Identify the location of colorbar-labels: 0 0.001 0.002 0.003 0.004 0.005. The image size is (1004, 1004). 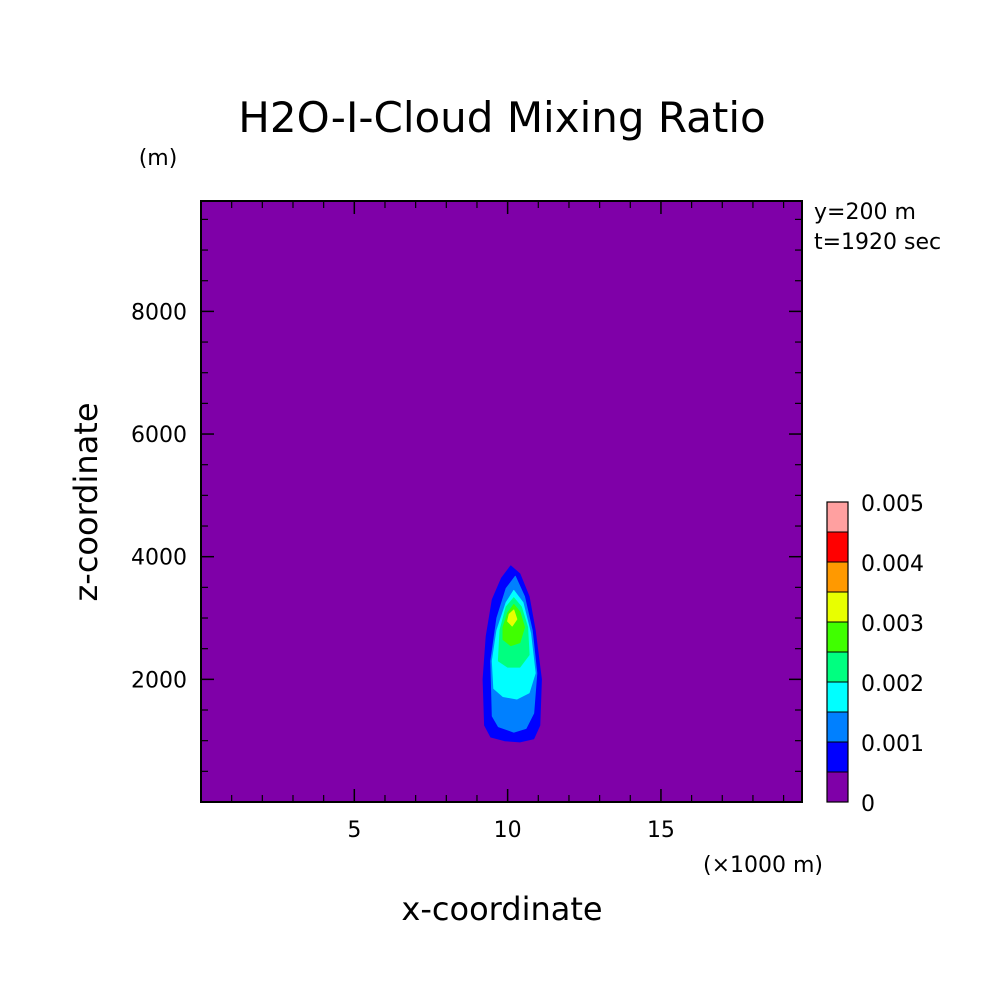
(892, 654).